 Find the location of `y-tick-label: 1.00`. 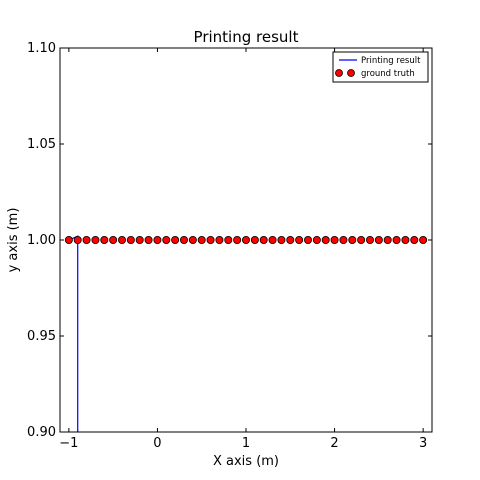

y-tick-label: 1.00 is located at coordinates (41, 240).